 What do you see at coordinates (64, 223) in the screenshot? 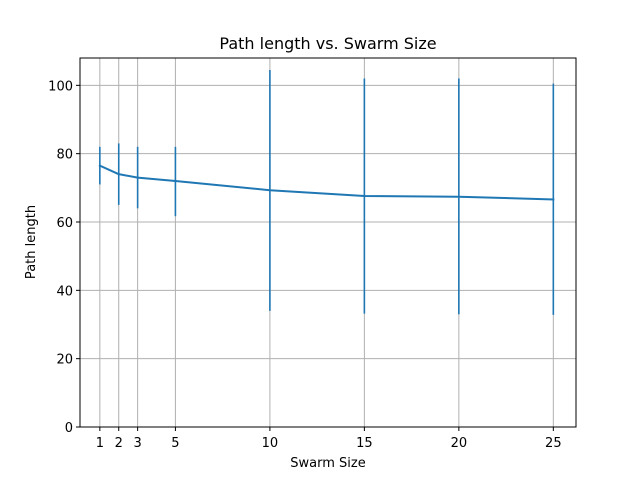
I see `y-tick-label: 60` at bounding box center [64, 223].